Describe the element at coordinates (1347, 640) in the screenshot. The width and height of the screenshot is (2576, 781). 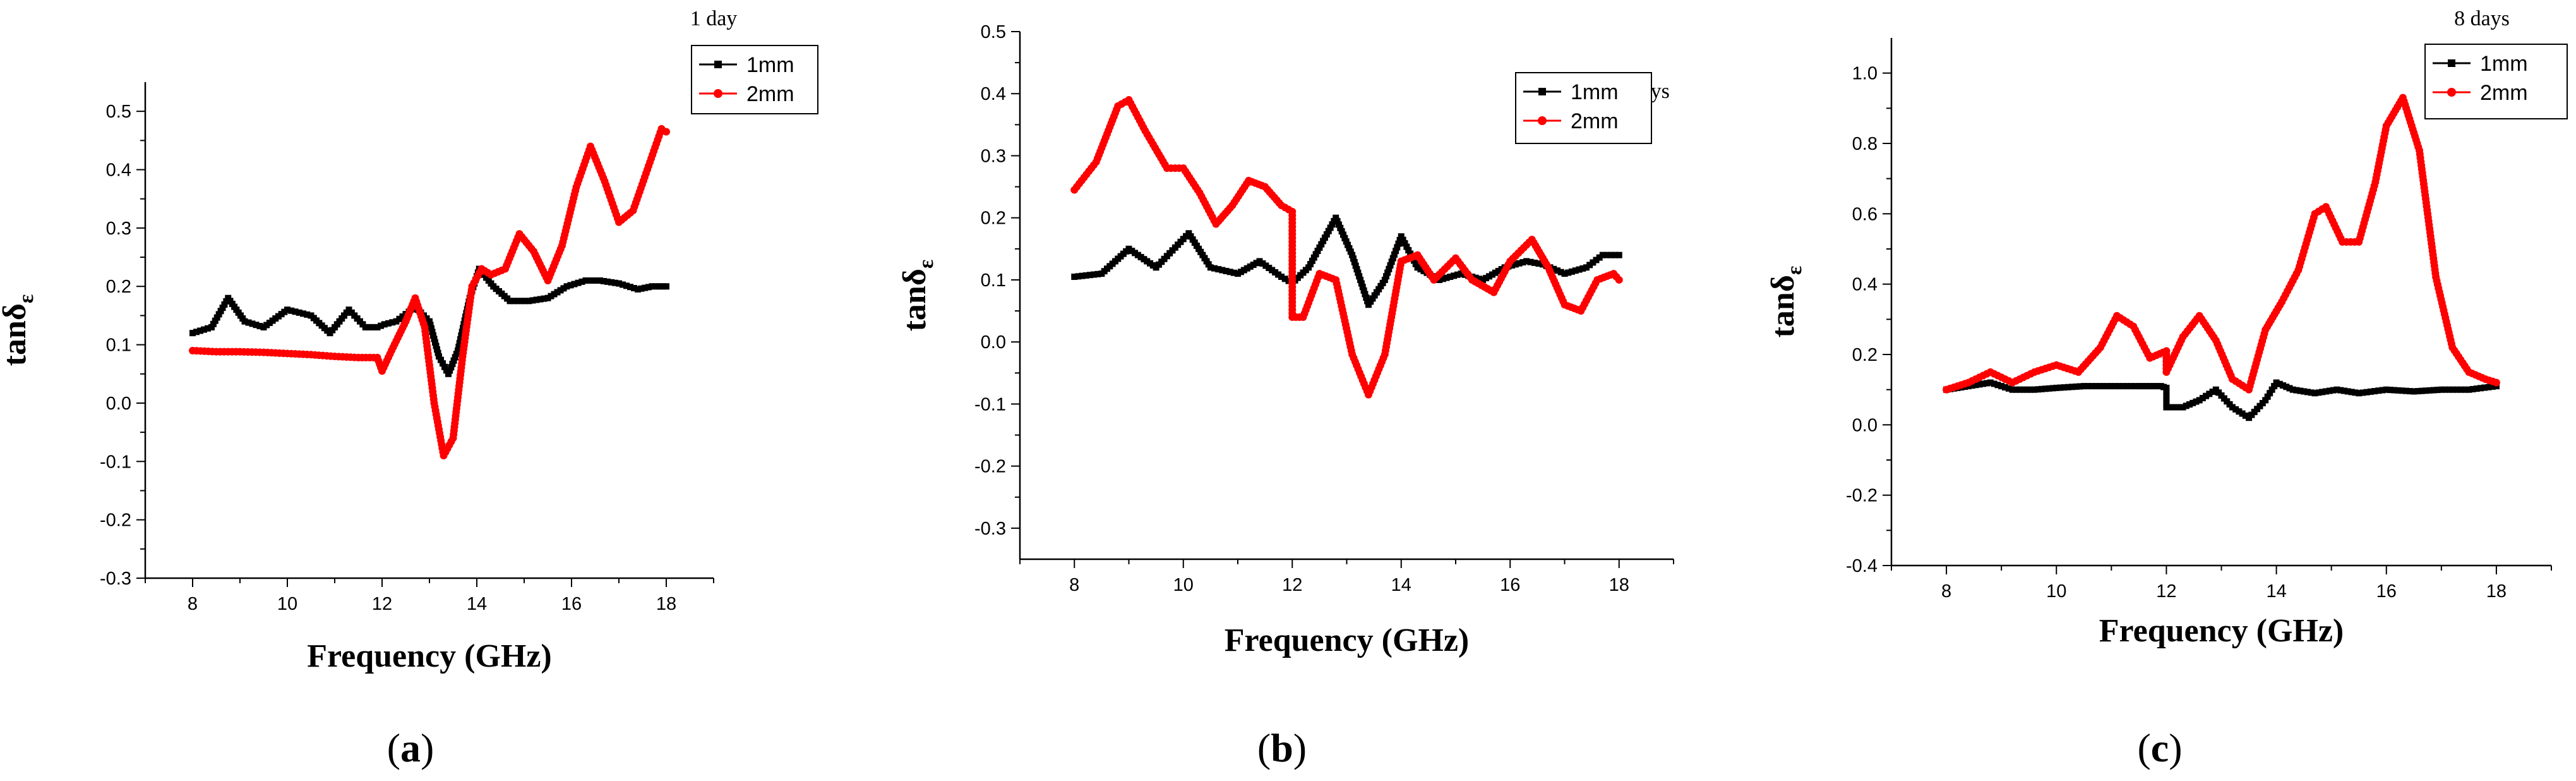
I see `x-axis-label: Frequency (GHz)` at that location.